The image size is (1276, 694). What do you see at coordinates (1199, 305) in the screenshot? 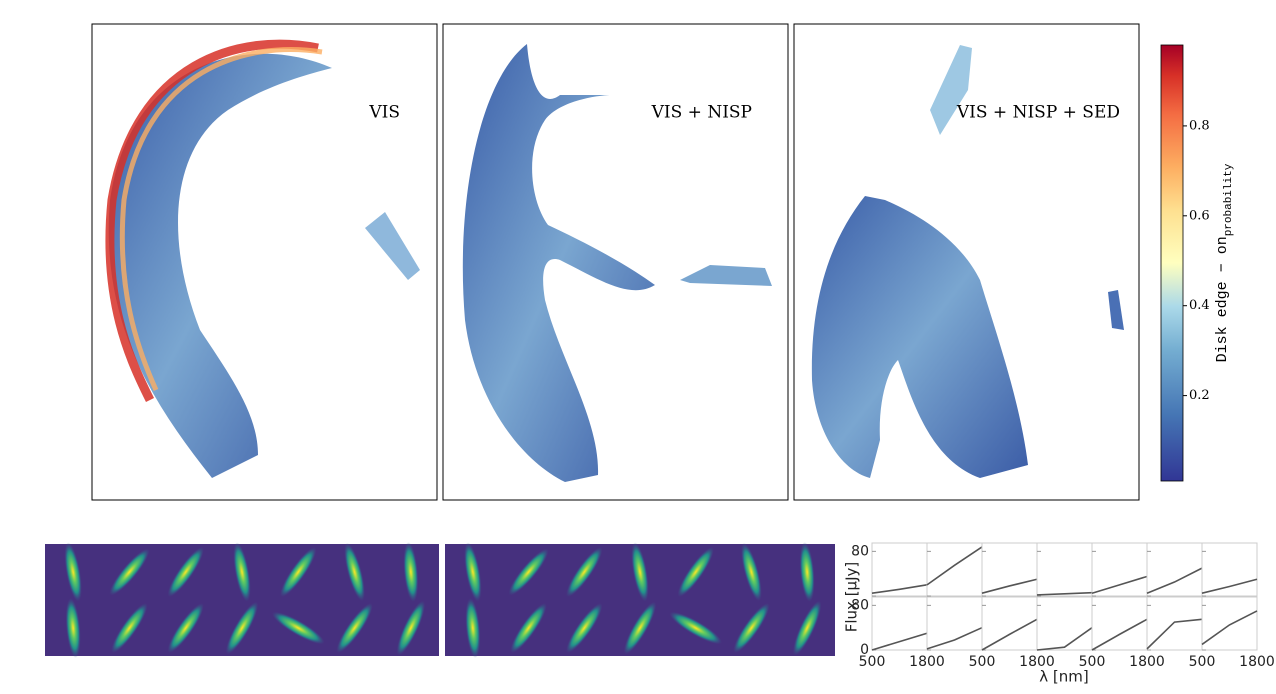
I see `colorbar-tick-label: 0.4` at bounding box center [1199, 305].